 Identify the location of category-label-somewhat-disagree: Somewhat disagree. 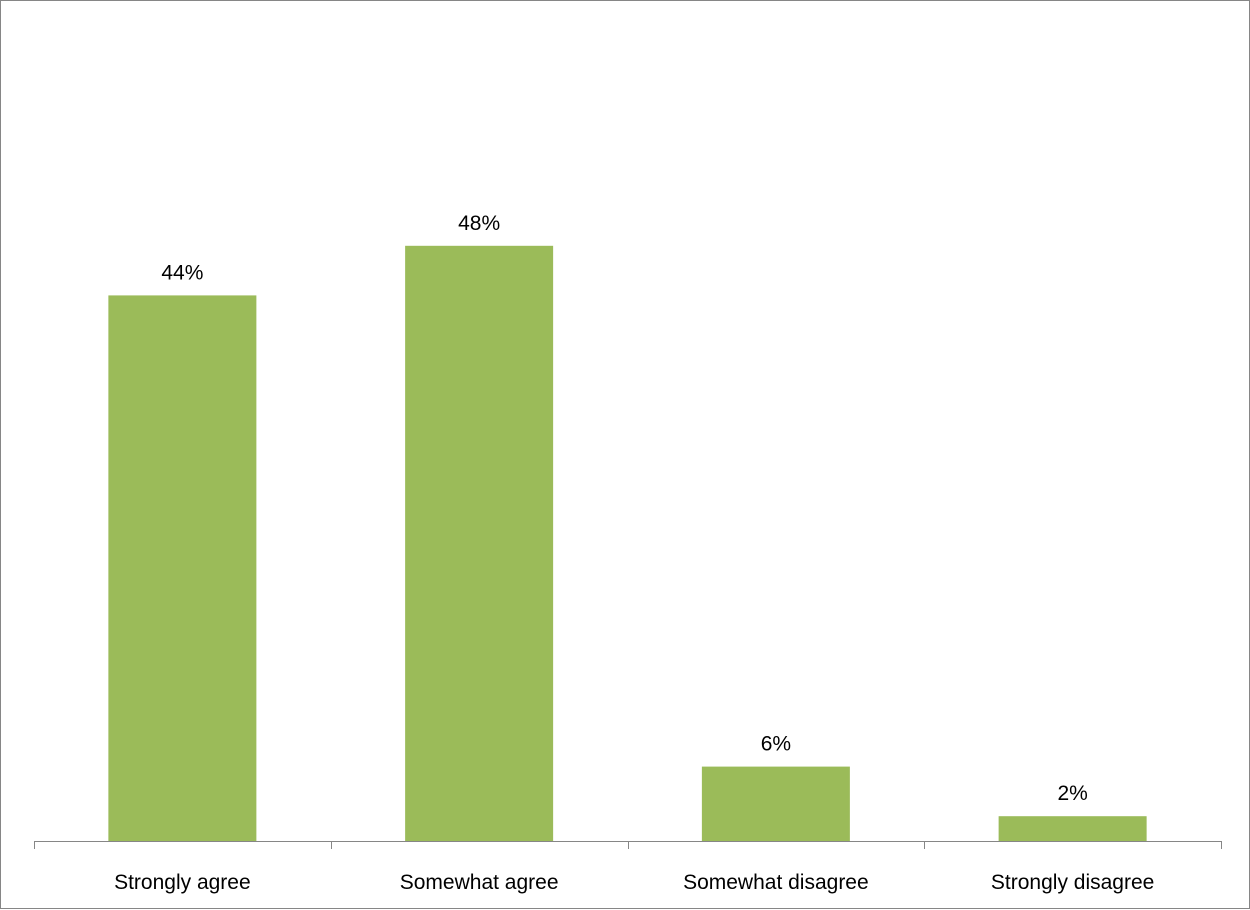
(776, 882).